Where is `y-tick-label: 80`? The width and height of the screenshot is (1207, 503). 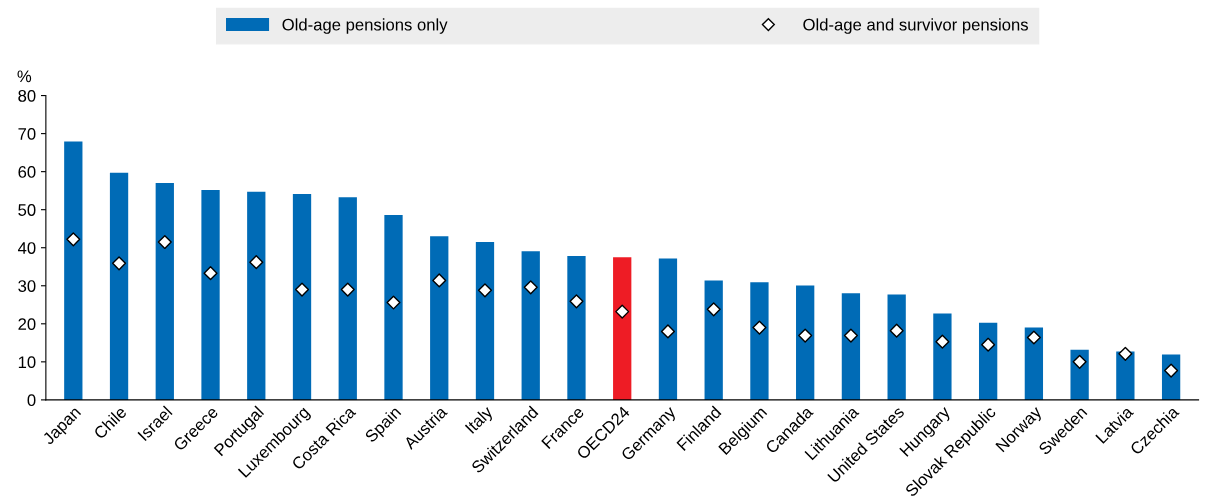 y-tick-label: 80 is located at coordinates (27, 95).